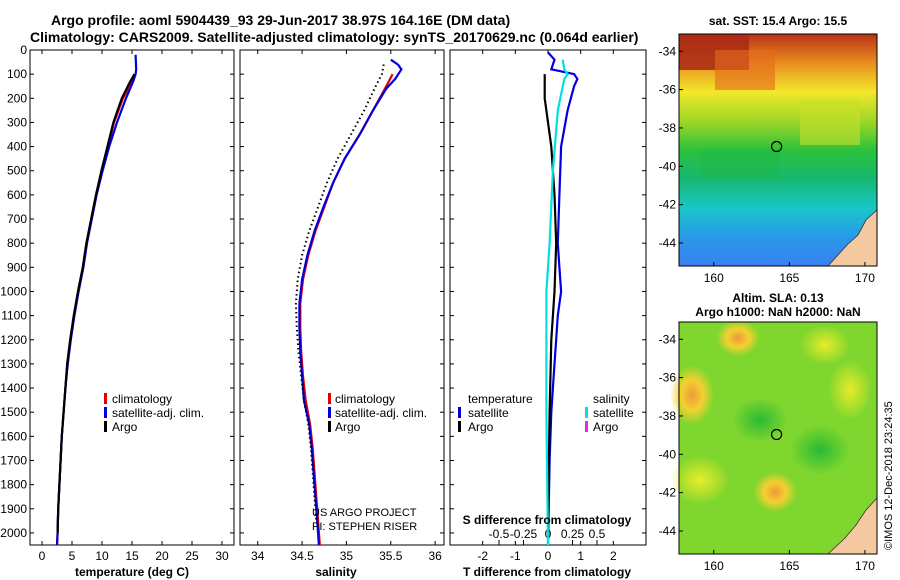 This screenshot has width=900, height=580. What do you see at coordinates (586, 412) in the screenshot?
I see `legend-s-satellite-swatch` at bounding box center [586, 412].